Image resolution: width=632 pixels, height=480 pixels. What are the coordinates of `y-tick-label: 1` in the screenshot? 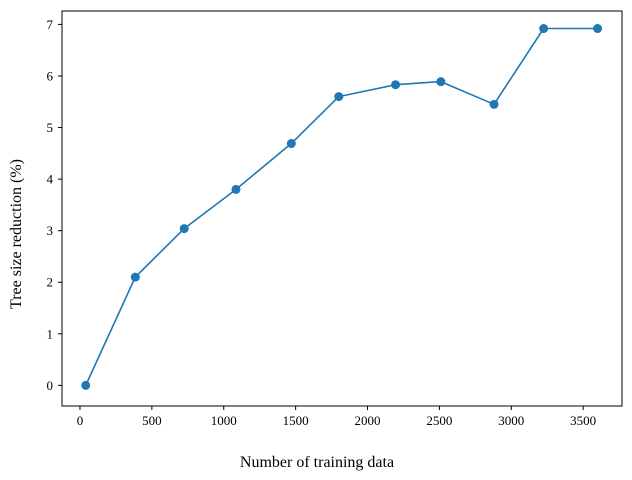 It's located at (50, 333).